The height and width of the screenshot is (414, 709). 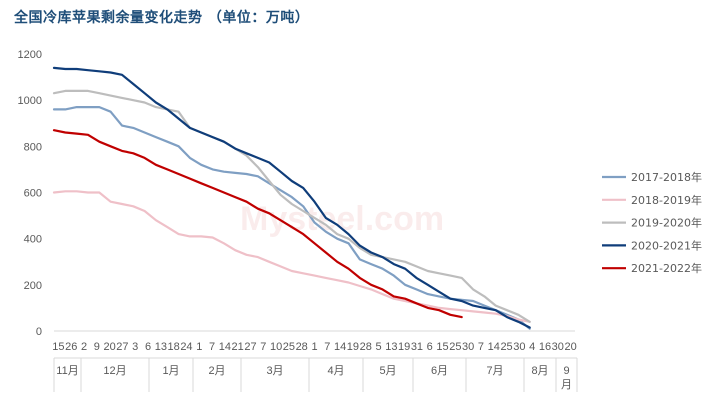 What do you see at coordinates (33, 147) in the screenshot?
I see `y-tick-label: 800` at bounding box center [33, 147].